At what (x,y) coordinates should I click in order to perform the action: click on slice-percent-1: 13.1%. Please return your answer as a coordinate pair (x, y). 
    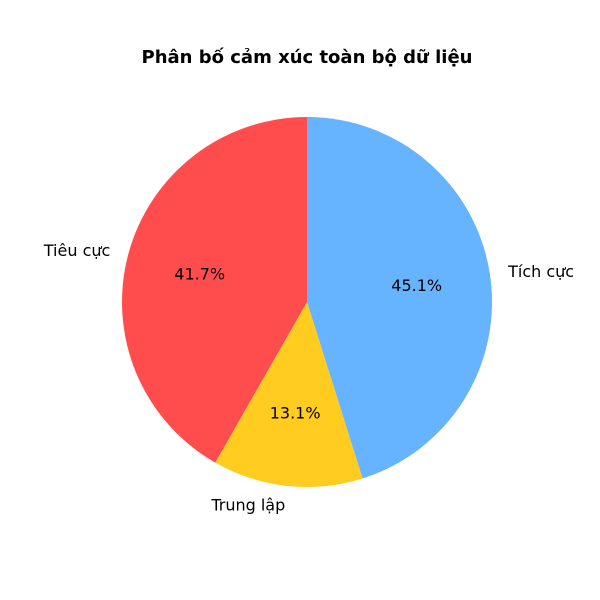
    Looking at the image, I should click on (295, 412).